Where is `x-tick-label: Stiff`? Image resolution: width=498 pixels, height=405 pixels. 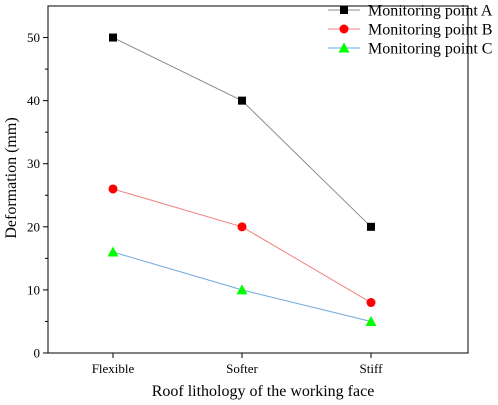
x-tick-label: Stiff is located at coordinates (372, 368).